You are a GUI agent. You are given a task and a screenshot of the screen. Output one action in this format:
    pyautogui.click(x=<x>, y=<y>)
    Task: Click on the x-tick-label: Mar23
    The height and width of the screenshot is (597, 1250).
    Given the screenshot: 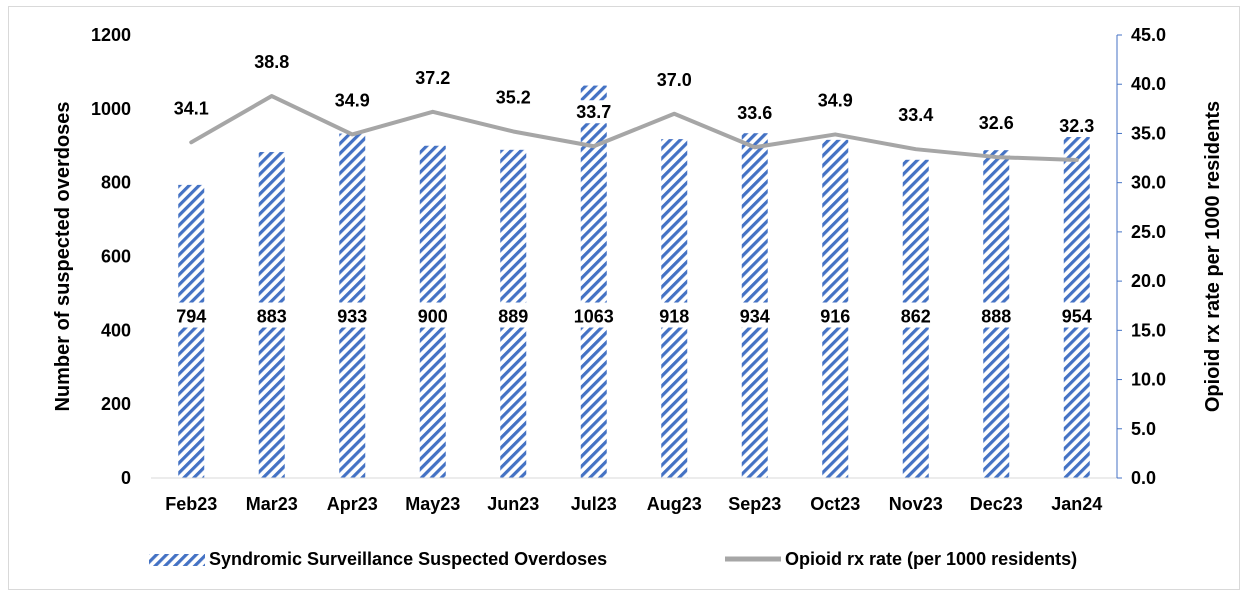 What is the action you would take?
    pyautogui.click(x=272, y=504)
    